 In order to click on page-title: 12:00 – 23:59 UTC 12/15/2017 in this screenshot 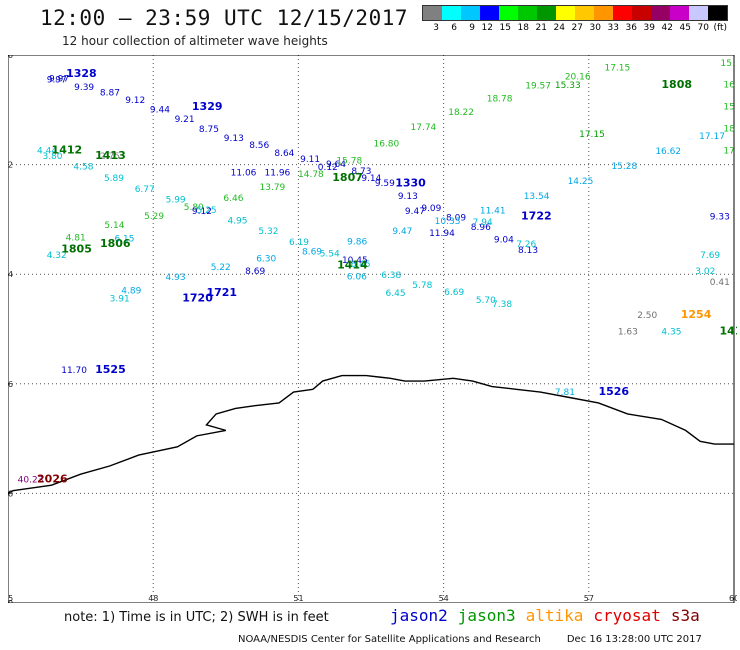, I will do `click(224, 18)`.